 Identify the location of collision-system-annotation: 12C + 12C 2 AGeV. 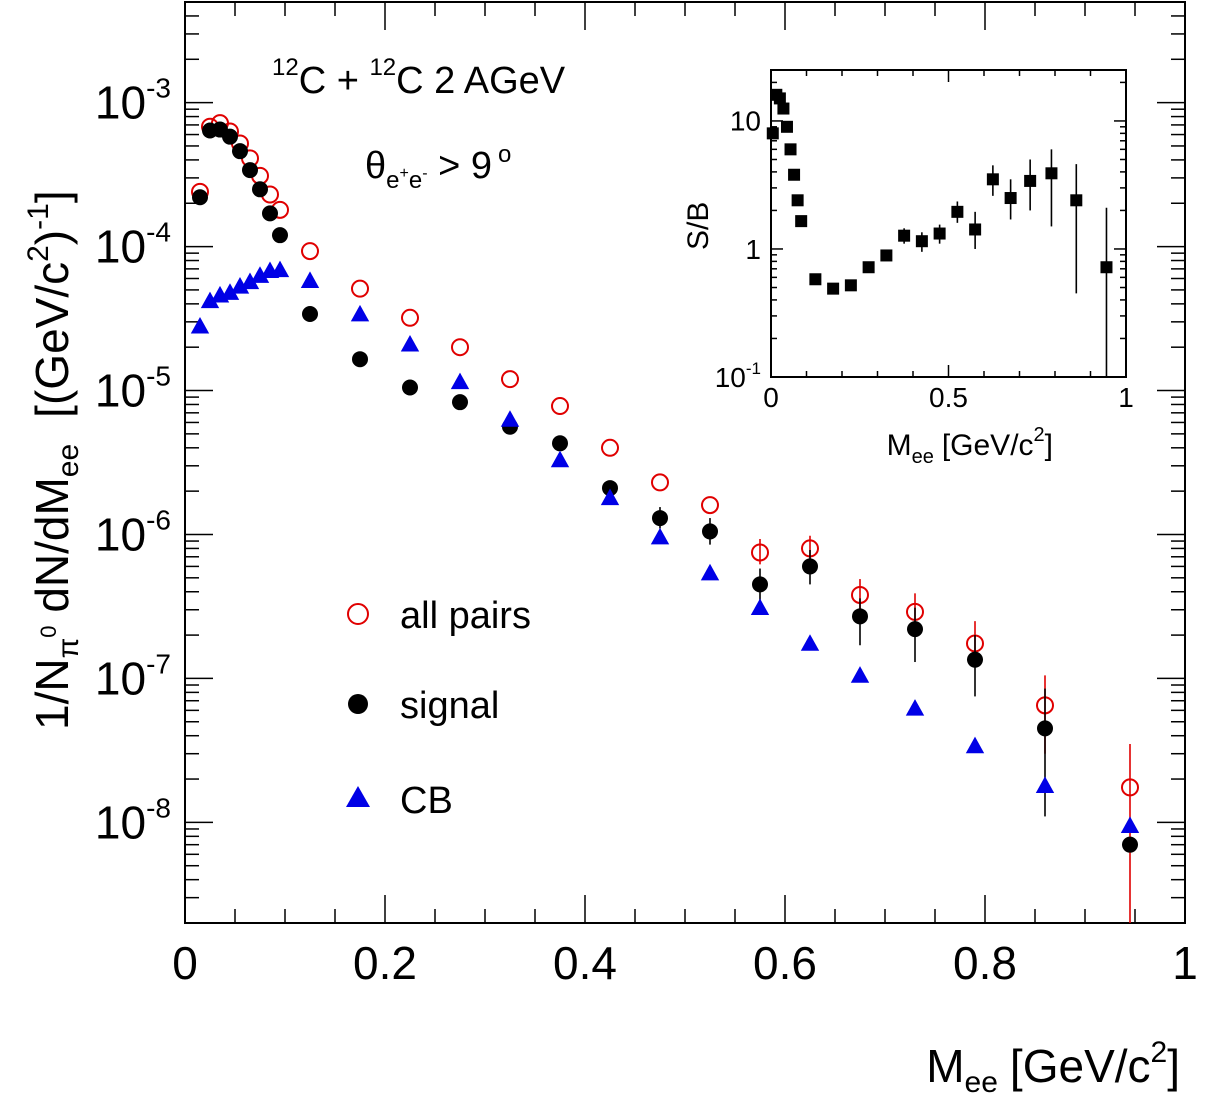
(419, 78).